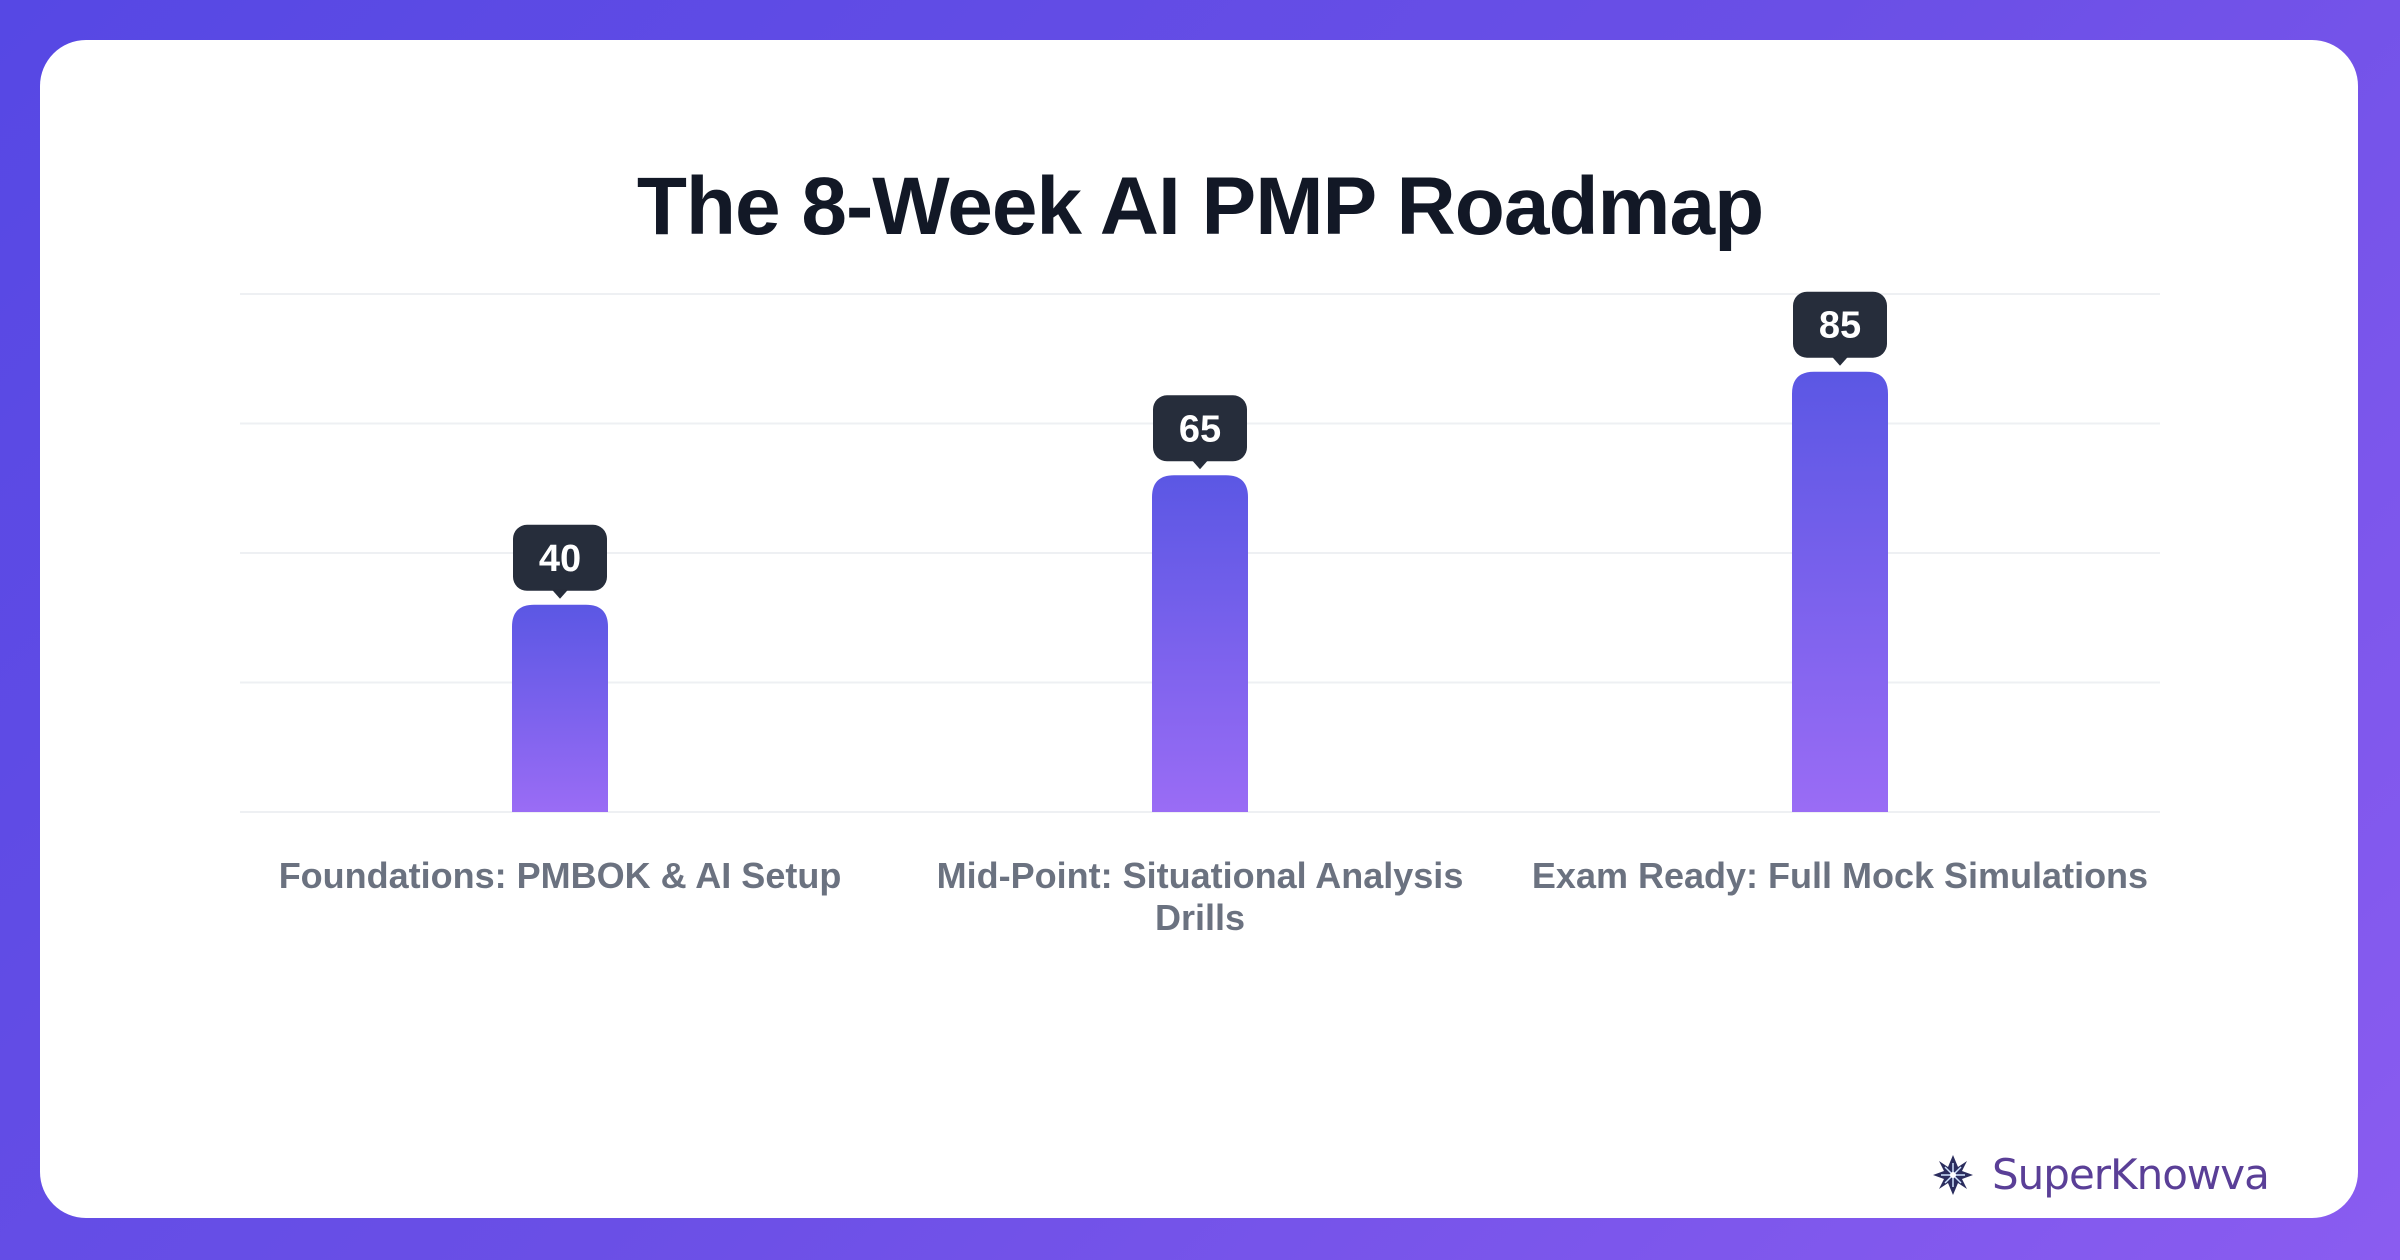 This screenshot has height=1260, width=2400. I want to click on x-tick-label: Mid-Point: Situational Analysis Drills, so click(1200, 896).